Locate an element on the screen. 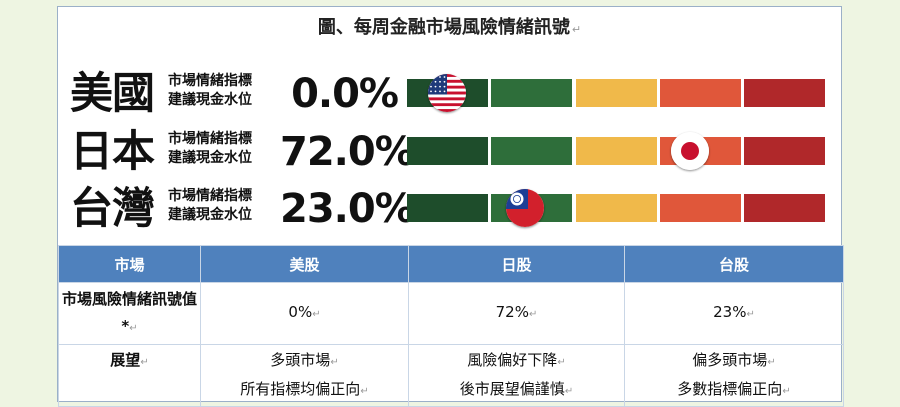 The image size is (900, 407). outlook-line: 多數指標偏正向 is located at coordinates (730, 388).